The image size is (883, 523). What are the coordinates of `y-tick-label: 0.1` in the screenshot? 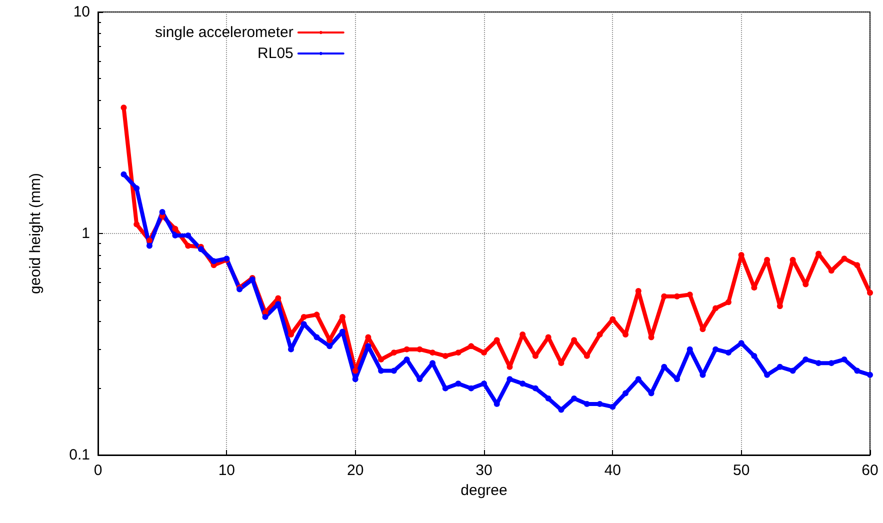 It's located at (79, 455).